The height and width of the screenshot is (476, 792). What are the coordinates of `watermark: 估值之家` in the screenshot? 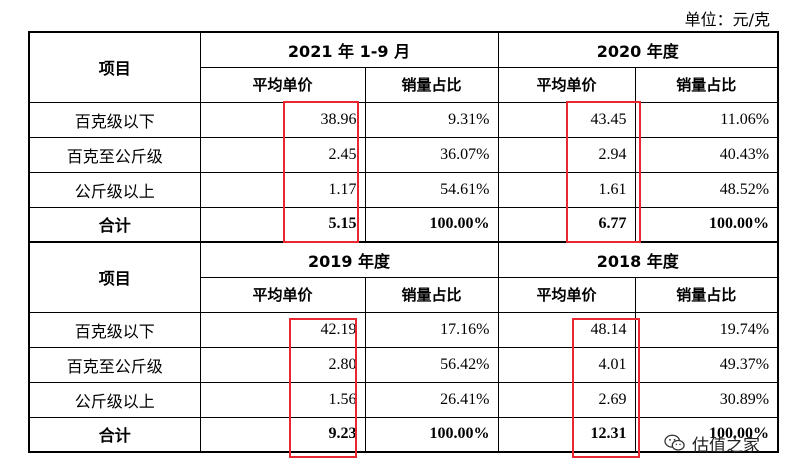 It's located at (724, 443).